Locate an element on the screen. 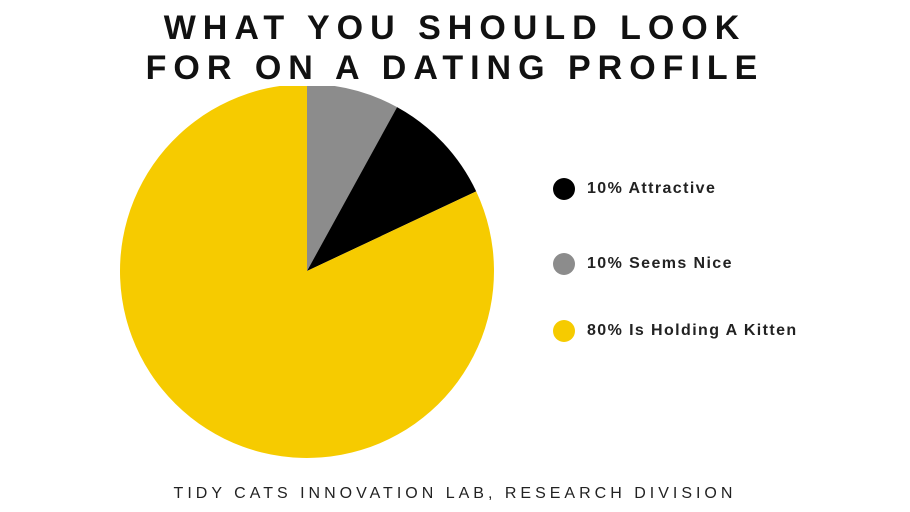 This screenshot has height=512, width=910. pie-slice-10-attractive is located at coordinates (392, 189).